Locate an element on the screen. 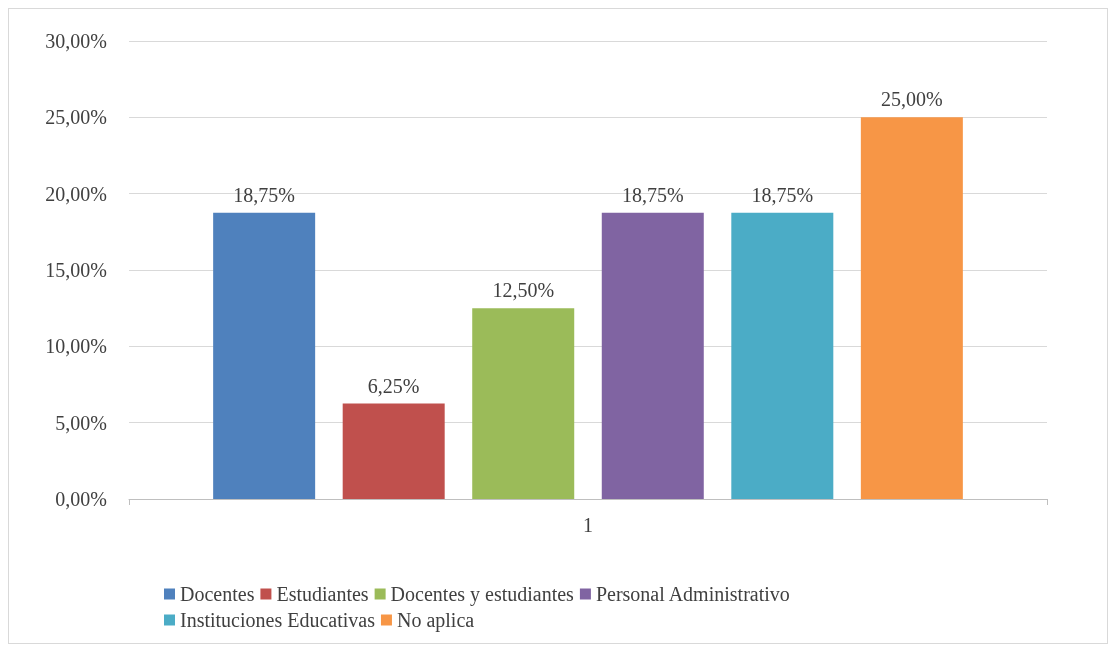  y-tick-label: 25,00% is located at coordinates (76, 117).